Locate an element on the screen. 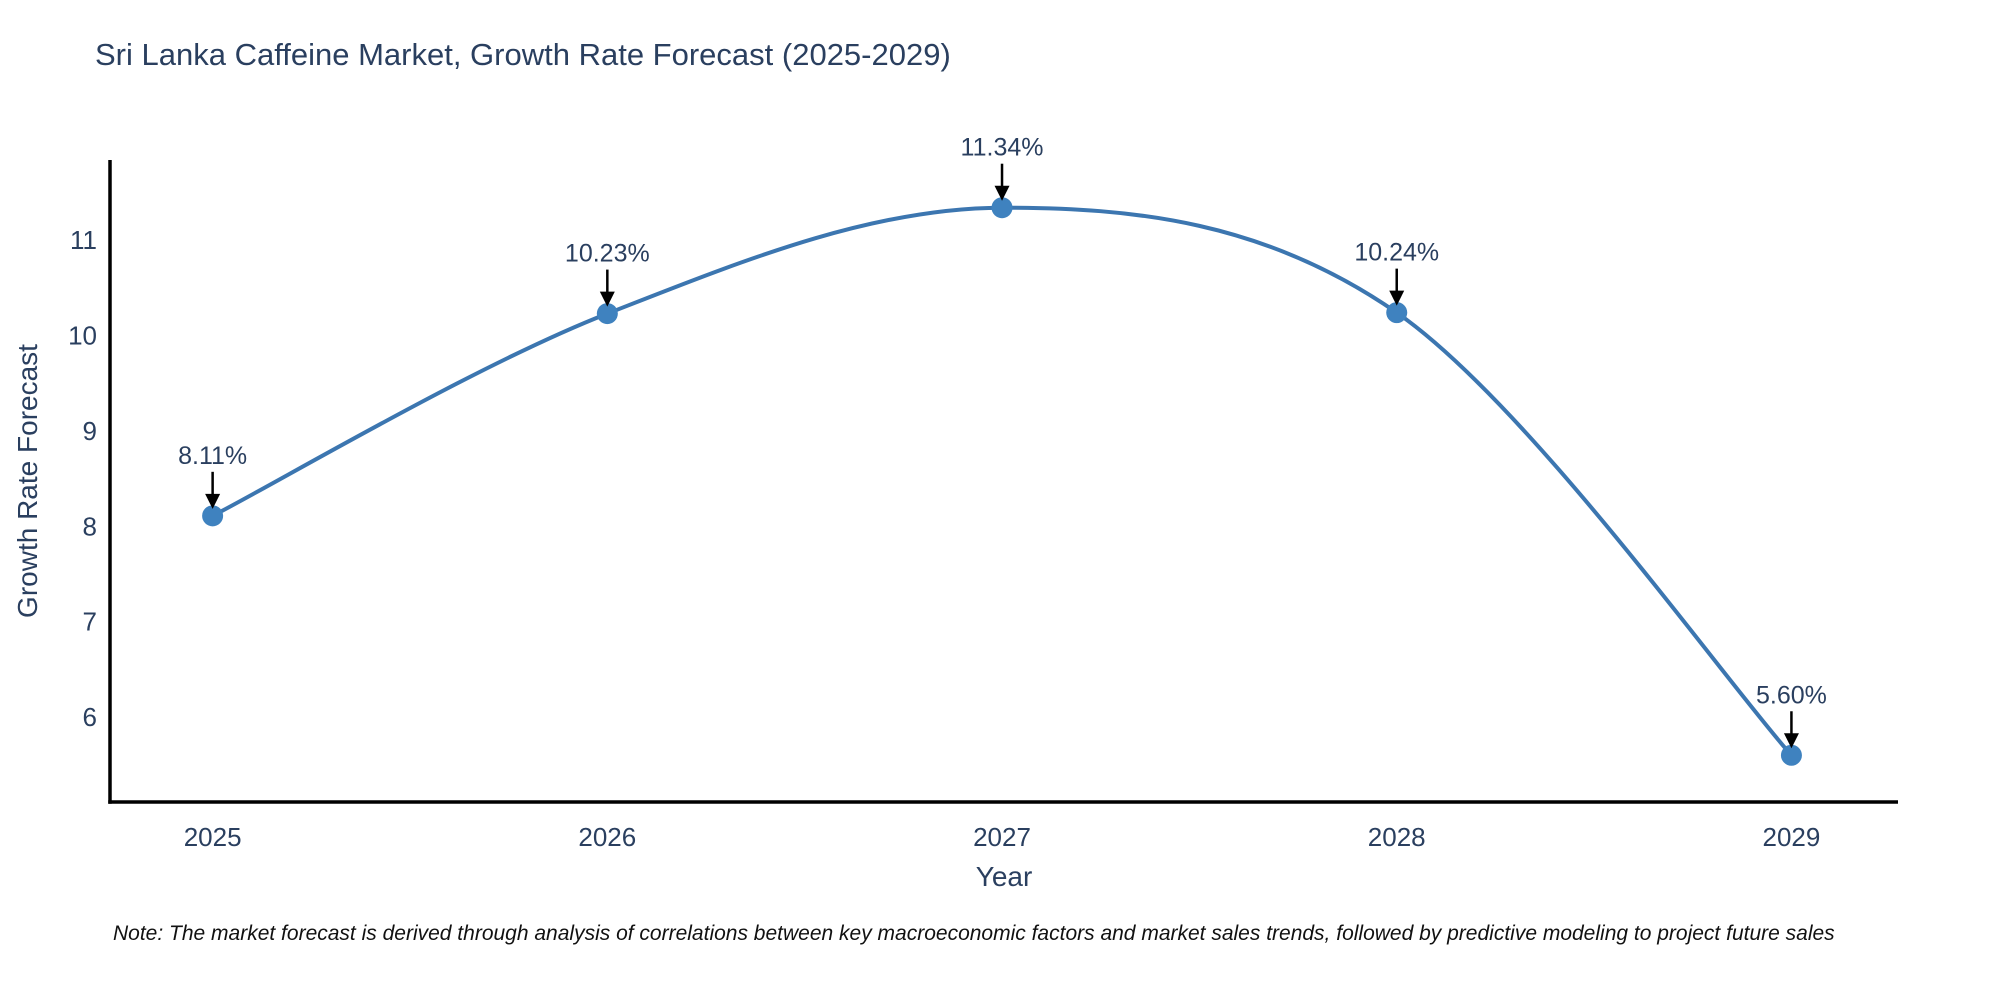  point-annotation-label: 10.23% is located at coordinates (607, 254).